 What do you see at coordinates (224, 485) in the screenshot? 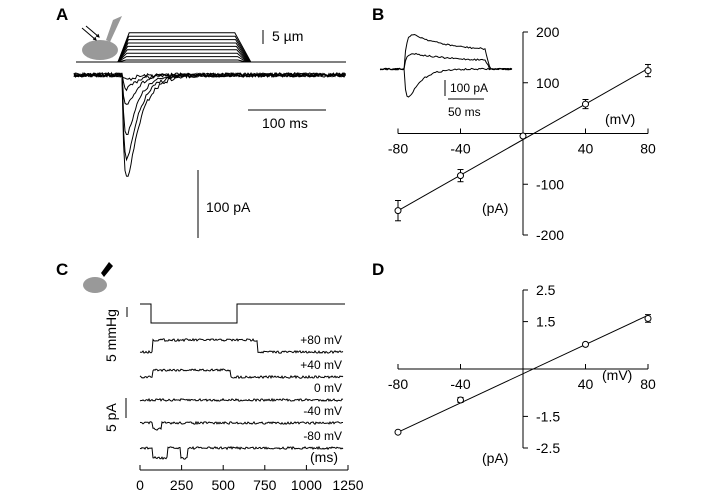
I see `time-tick-label: 500` at bounding box center [224, 485].